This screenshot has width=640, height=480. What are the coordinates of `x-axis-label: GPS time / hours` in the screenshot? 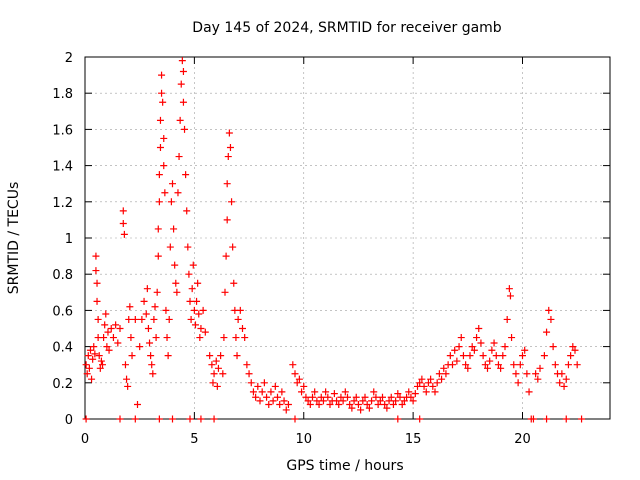 It's located at (344, 466).